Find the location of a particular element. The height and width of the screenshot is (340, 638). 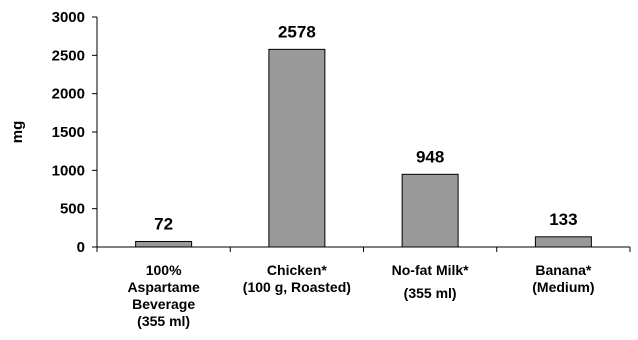

bar-value-label: 2578 is located at coordinates (297, 31).